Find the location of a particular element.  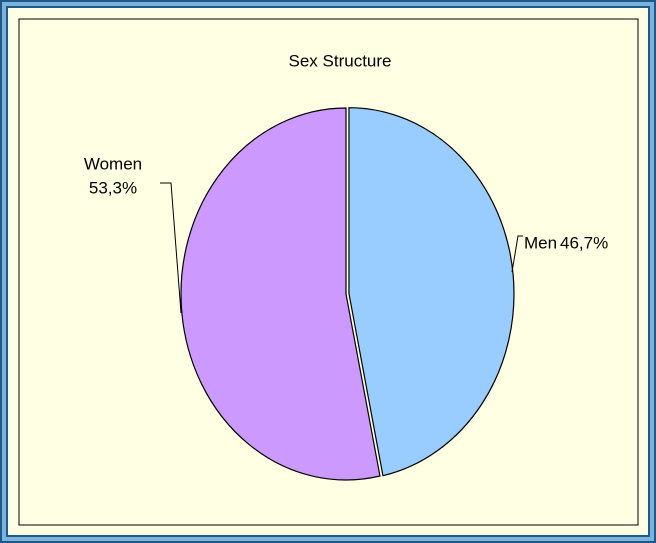

slice-label: Men is located at coordinates (540, 242).